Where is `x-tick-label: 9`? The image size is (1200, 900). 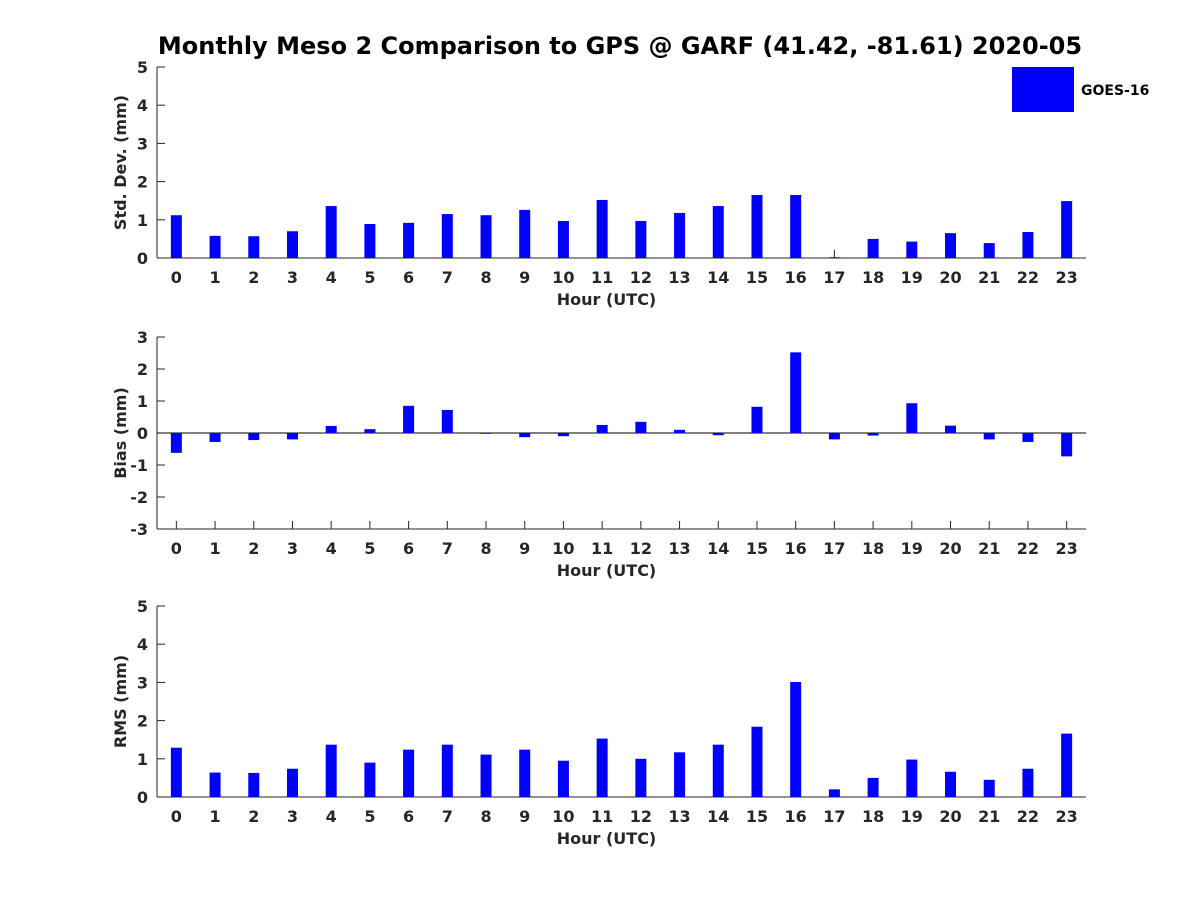
x-tick-label: 9 is located at coordinates (524, 548).